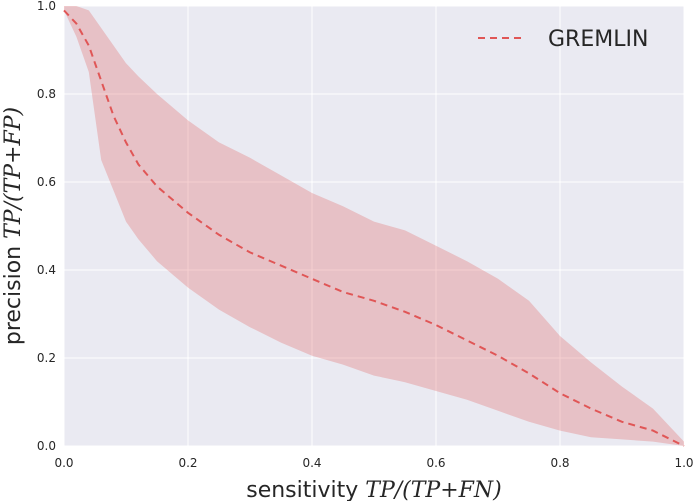  What do you see at coordinates (46, 94) in the screenshot?
I see `y-tick-label: 0.8` at bounding box center [46, 94].